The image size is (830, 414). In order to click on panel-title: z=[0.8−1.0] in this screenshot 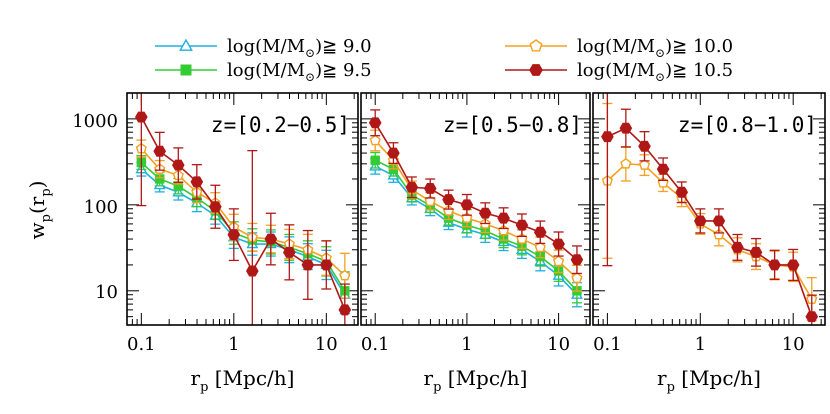, I will do `click(747, 125)`.